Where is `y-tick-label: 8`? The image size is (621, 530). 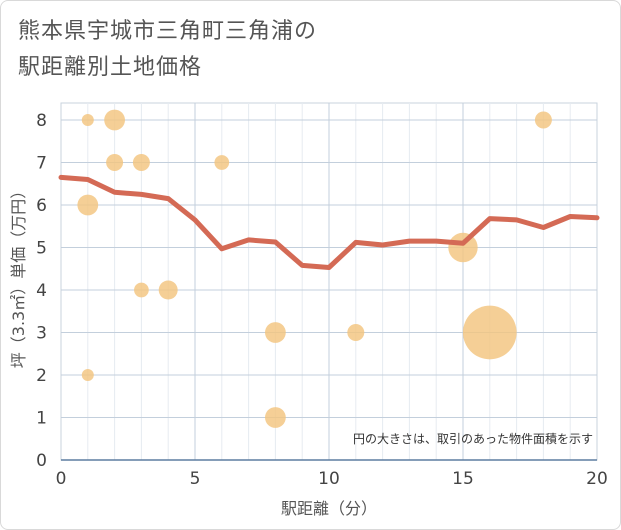 y-tick-label: 8 is located at coordinates (41, 121).